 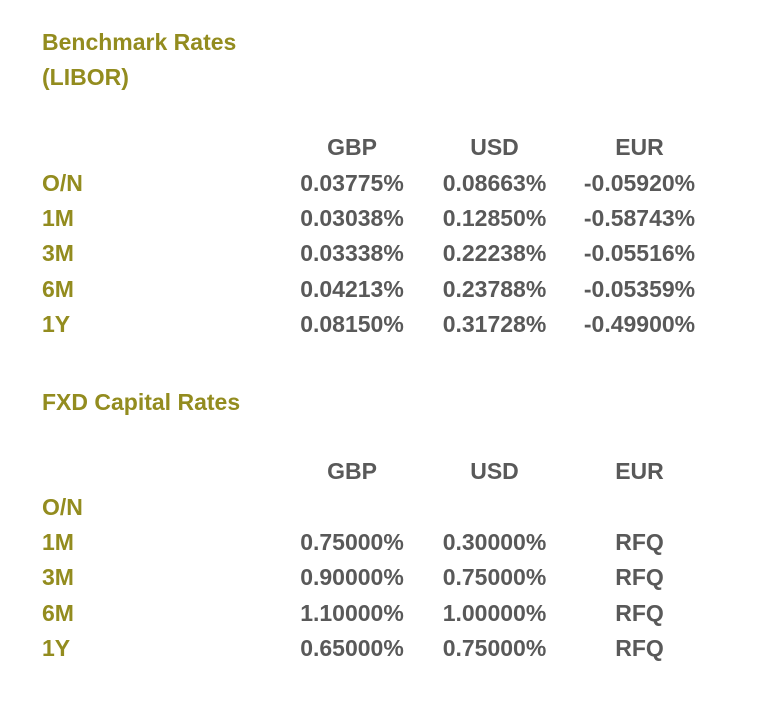 I want to click on rate-gbp: 0.03775%, so click(x=352, y=182).